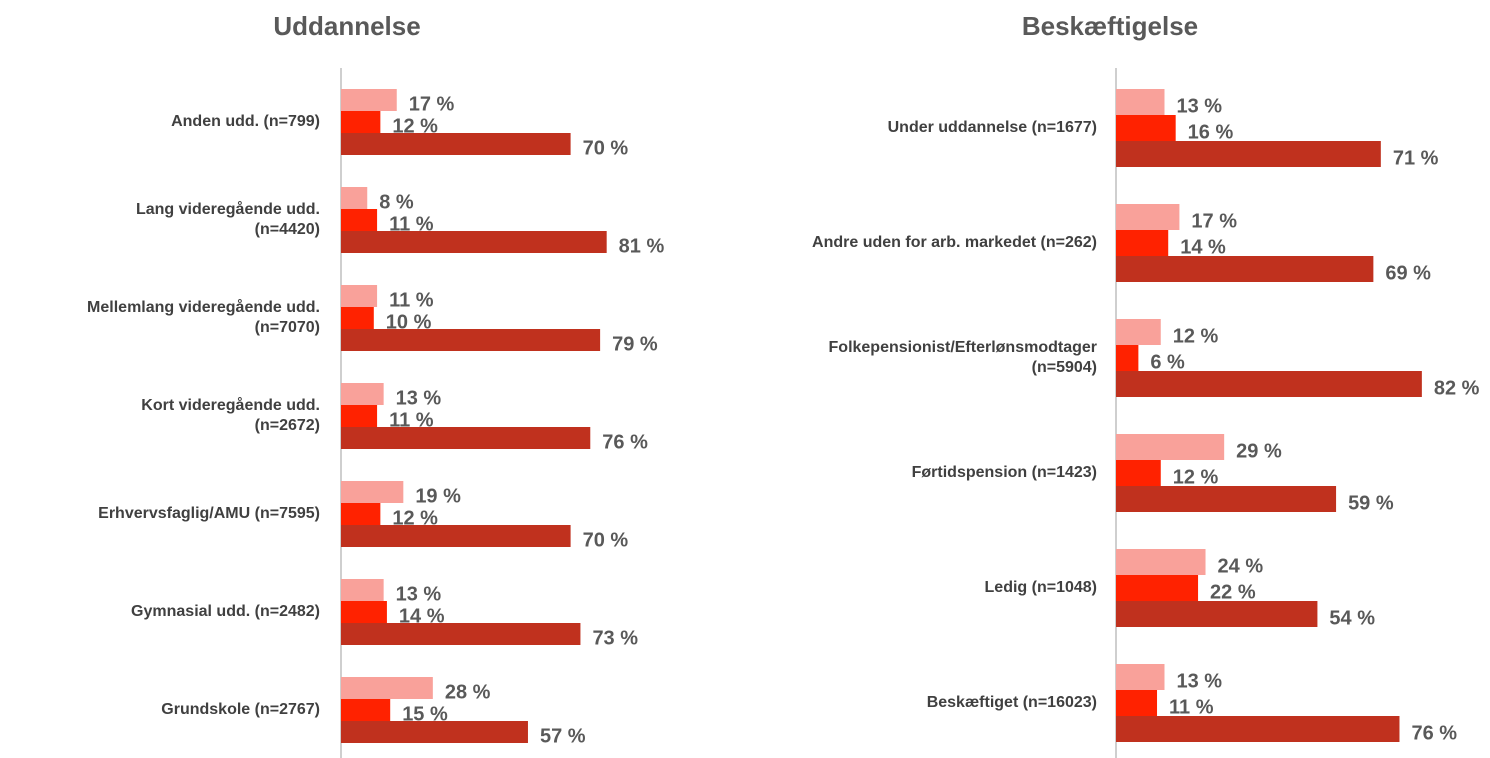  Describe the element at coordinates (396, 202) in the screenshot. I see `data-label: 8 %` at that location.